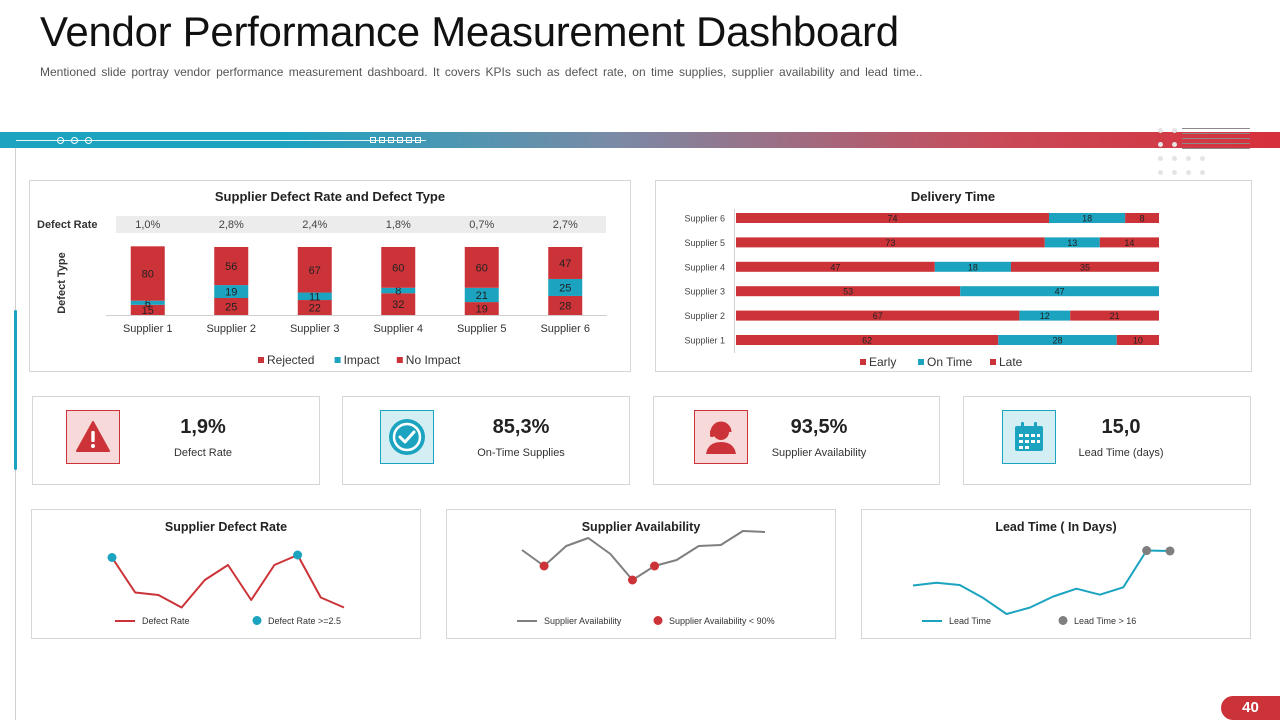 The image size is (1280, 720). I want to click on data-label: 6, so click(148, 304).